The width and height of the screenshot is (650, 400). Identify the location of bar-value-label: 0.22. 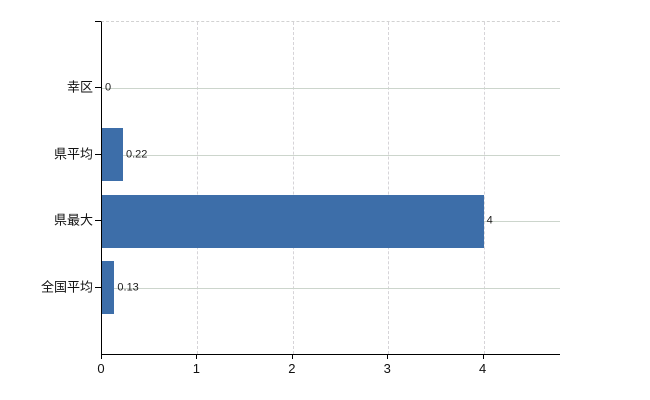
(136, 154).